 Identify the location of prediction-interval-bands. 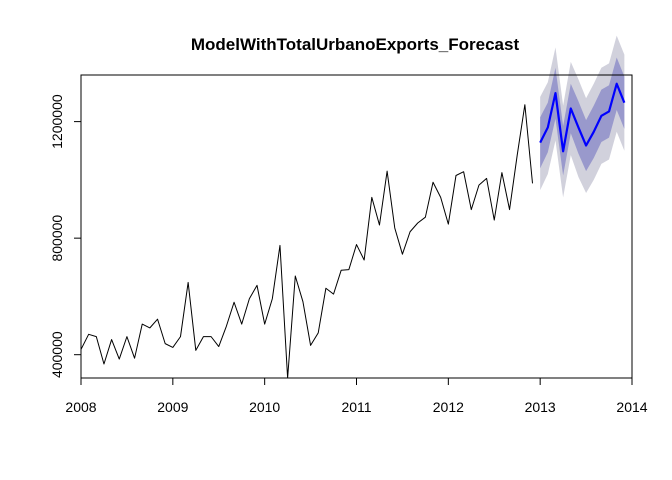
(582, 116).